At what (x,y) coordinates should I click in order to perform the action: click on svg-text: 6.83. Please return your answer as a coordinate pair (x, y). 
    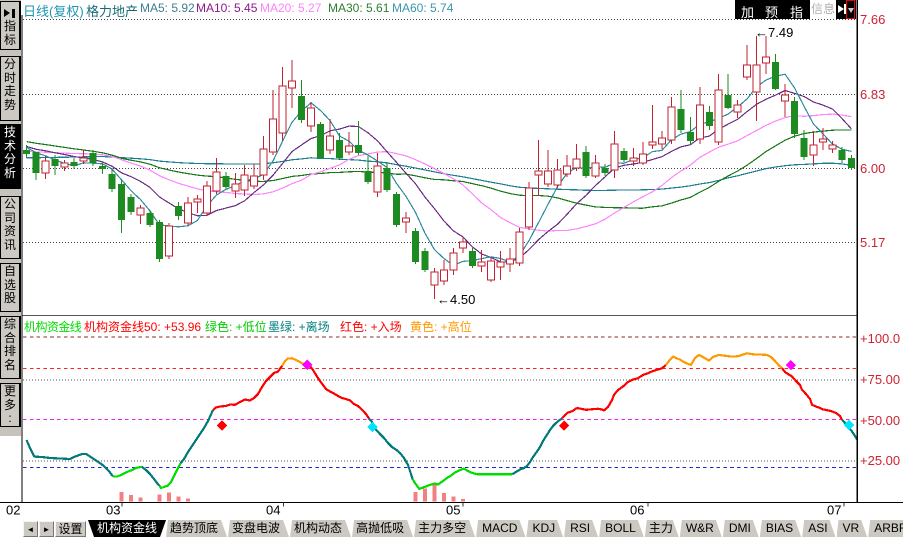
    Looking at the image, I should click on (872, 94).